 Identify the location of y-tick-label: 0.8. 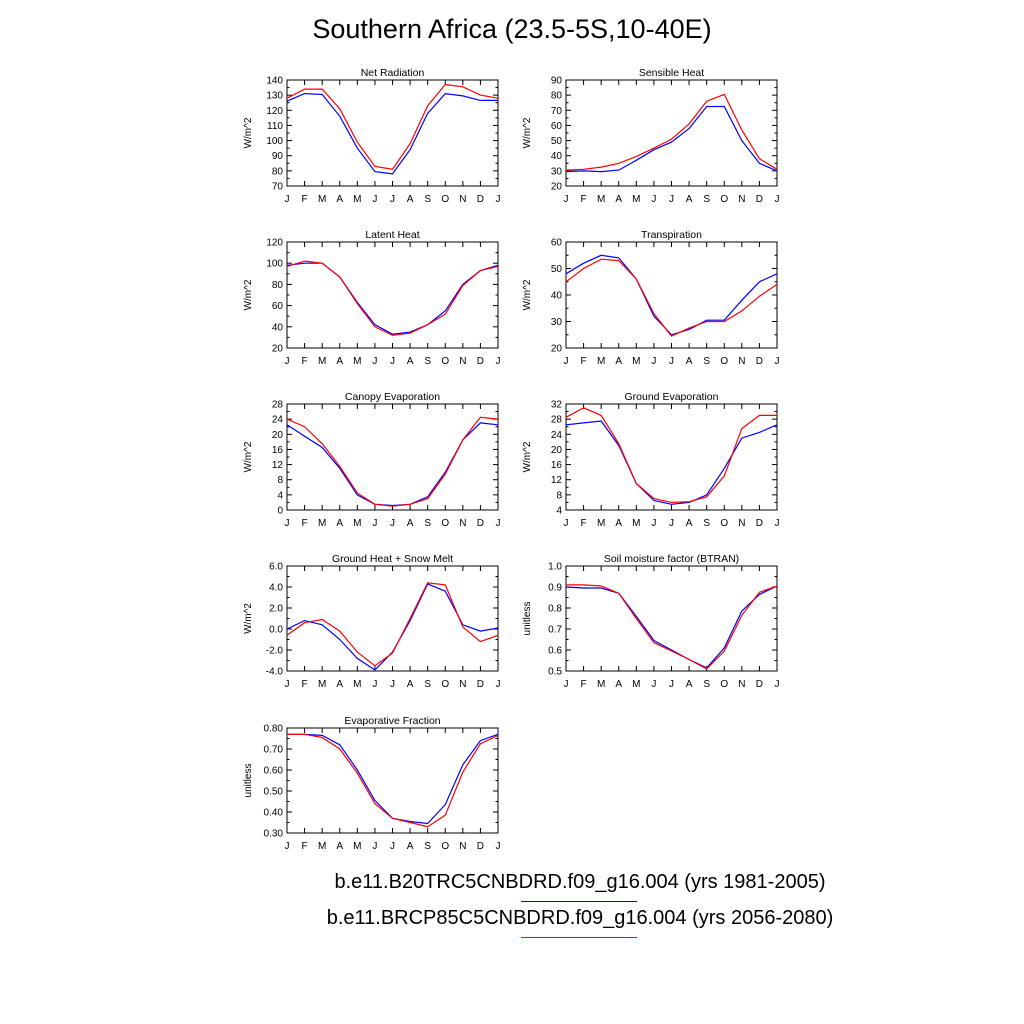
(555, 609).